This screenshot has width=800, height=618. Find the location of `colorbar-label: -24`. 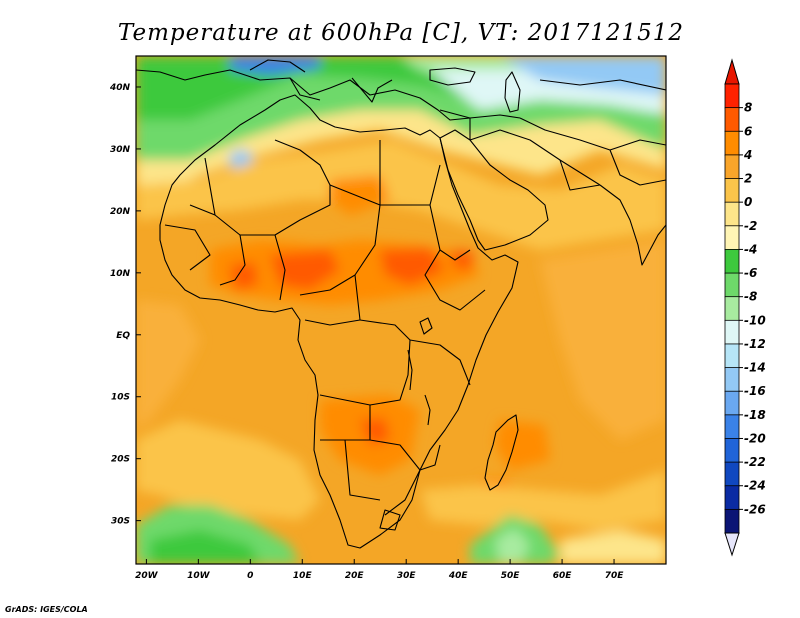

colorbar-label: -24 is located at coordinates (755, 486).